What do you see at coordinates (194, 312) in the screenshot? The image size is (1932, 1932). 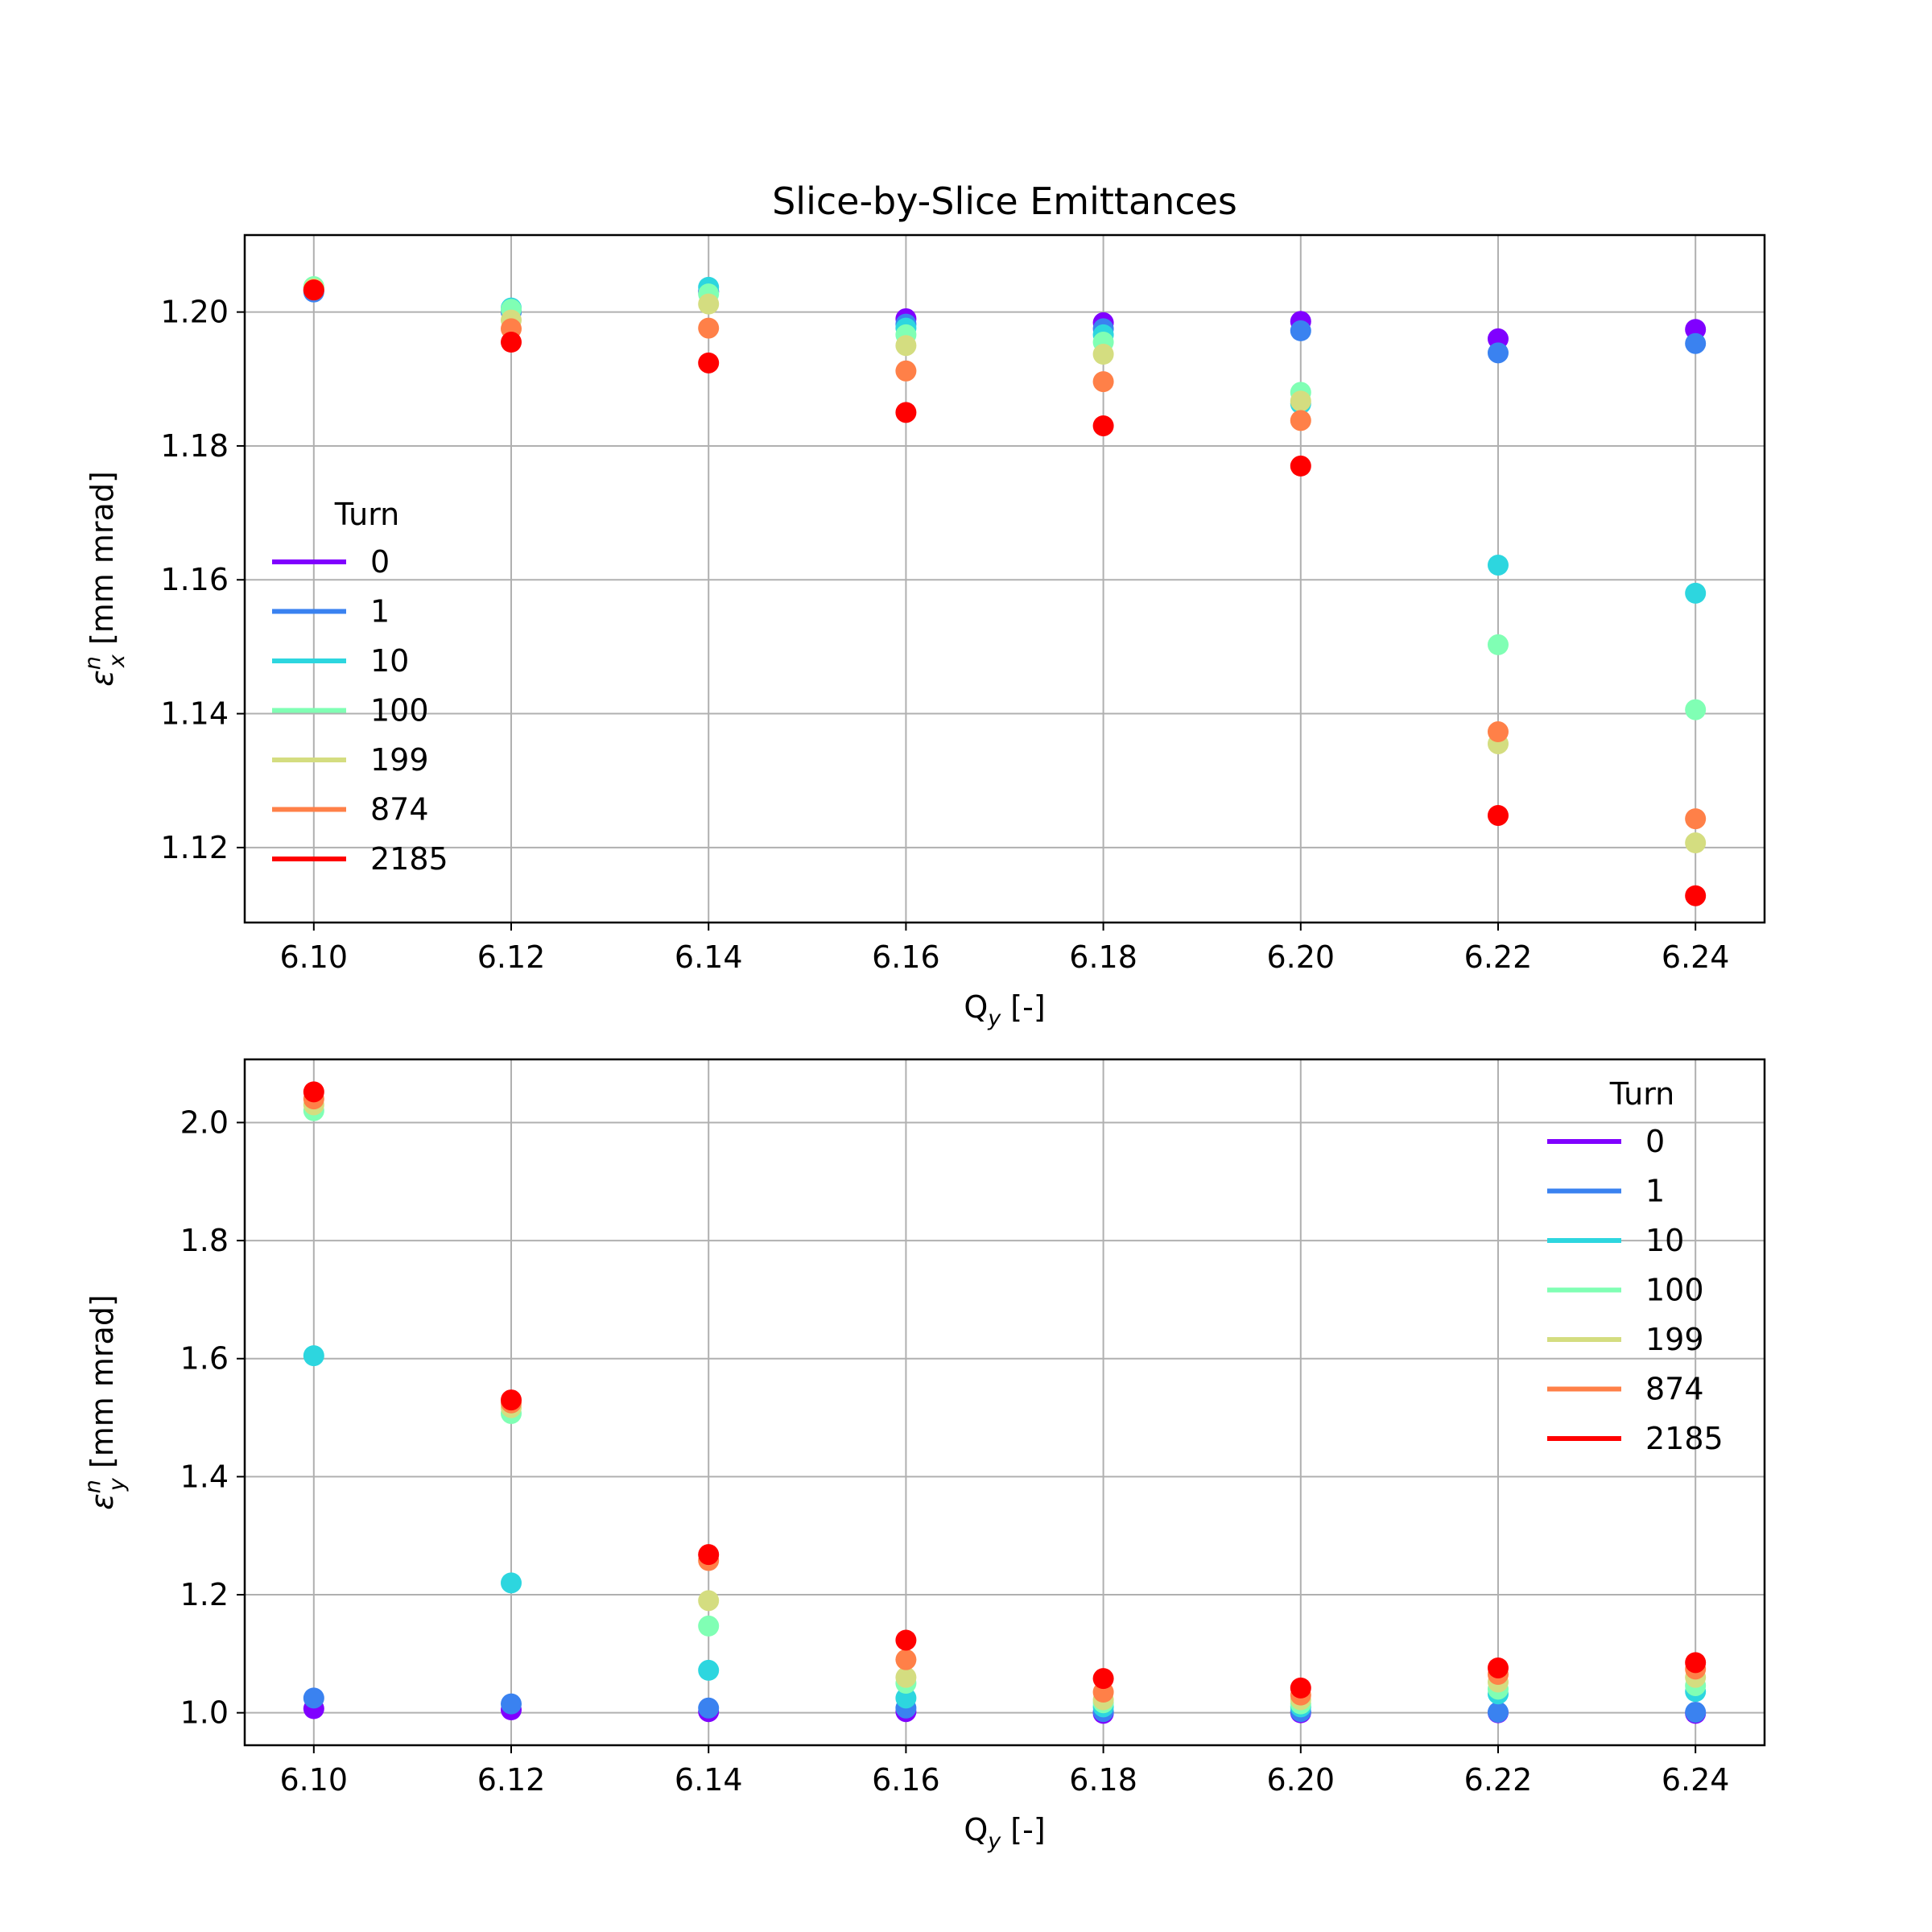 I see `y-tick-label: 1.20` at bounding box center [194, 312].